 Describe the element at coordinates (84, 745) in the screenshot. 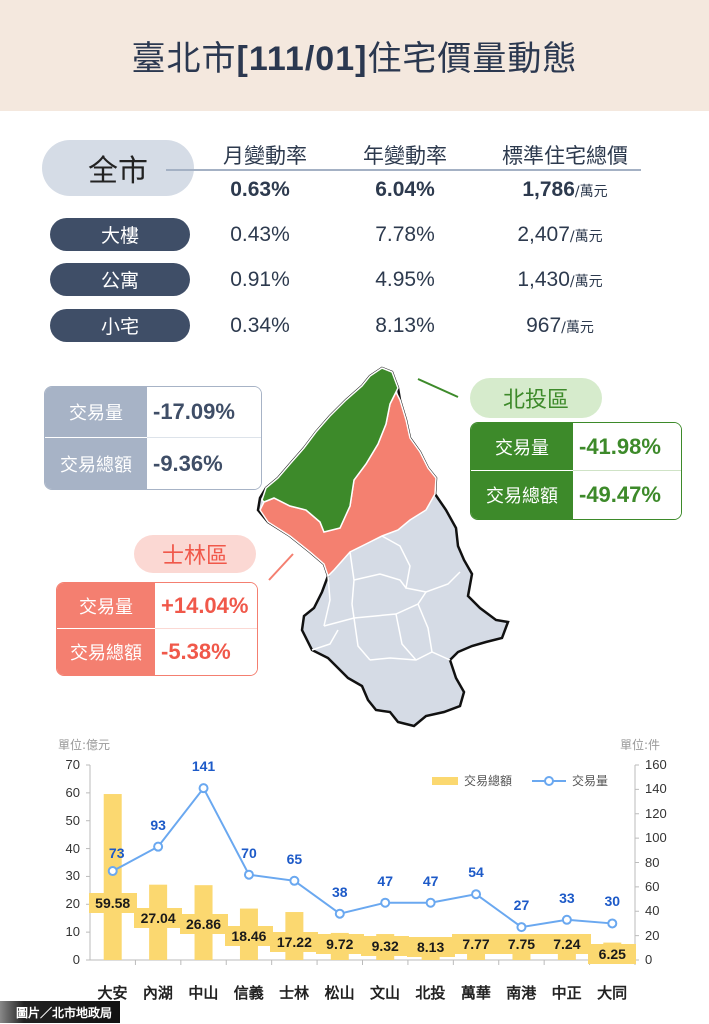

I see `left-axis-unit: 單位:億元` at that location.